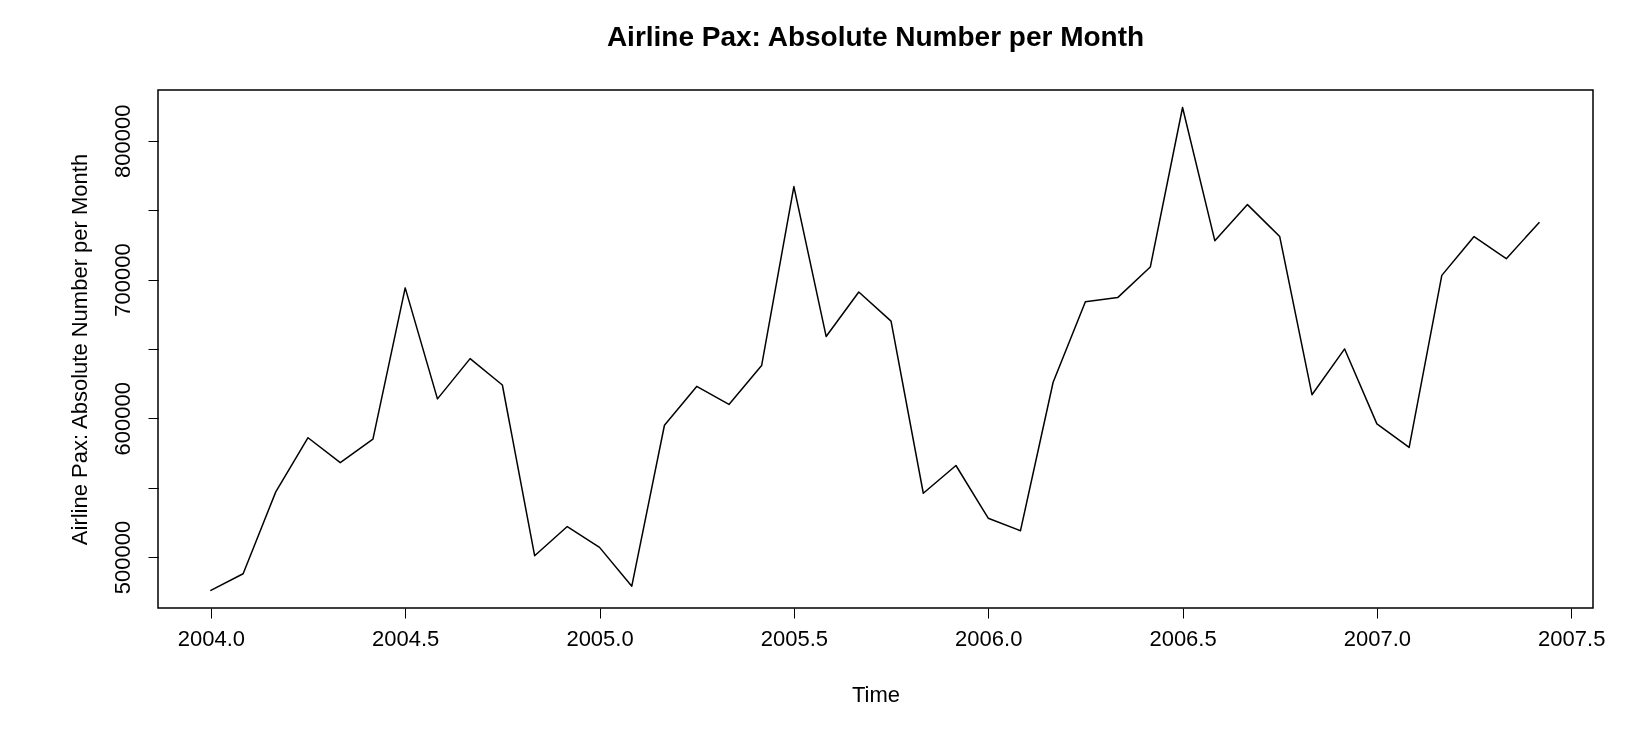 The height and width of the screenshot is (735, 1626). What do you see at coordinates (989, 638) in the screenshot?
I see `x-tick-label: 2006.0` at bounding box center [989, 638].